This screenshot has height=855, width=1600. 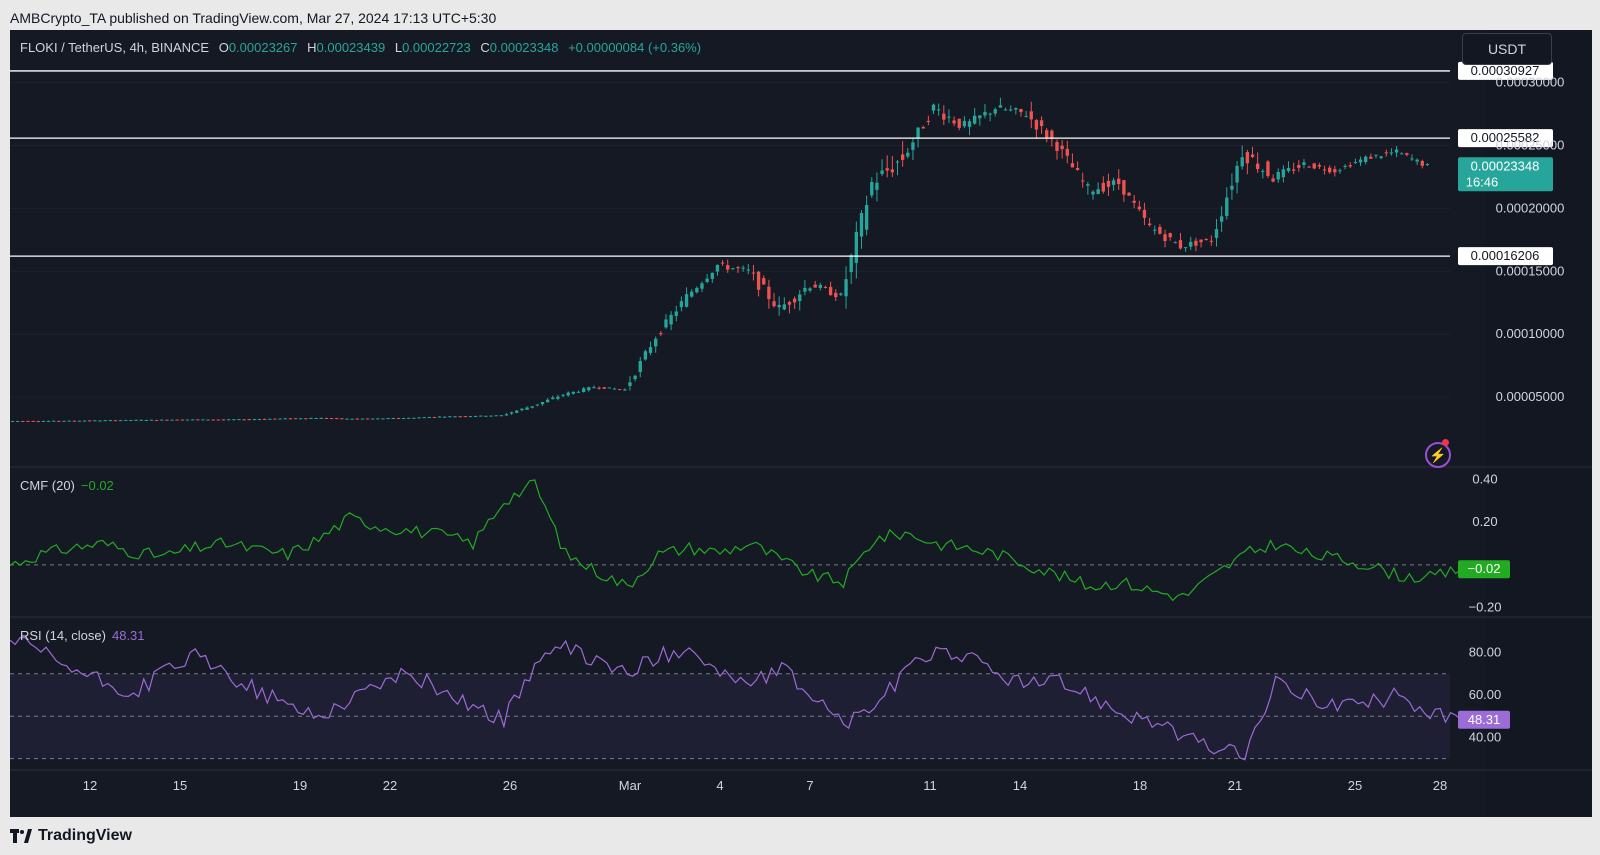 I want to click on rsi-tick-label: 60.00, so click(x=1485, y=694).